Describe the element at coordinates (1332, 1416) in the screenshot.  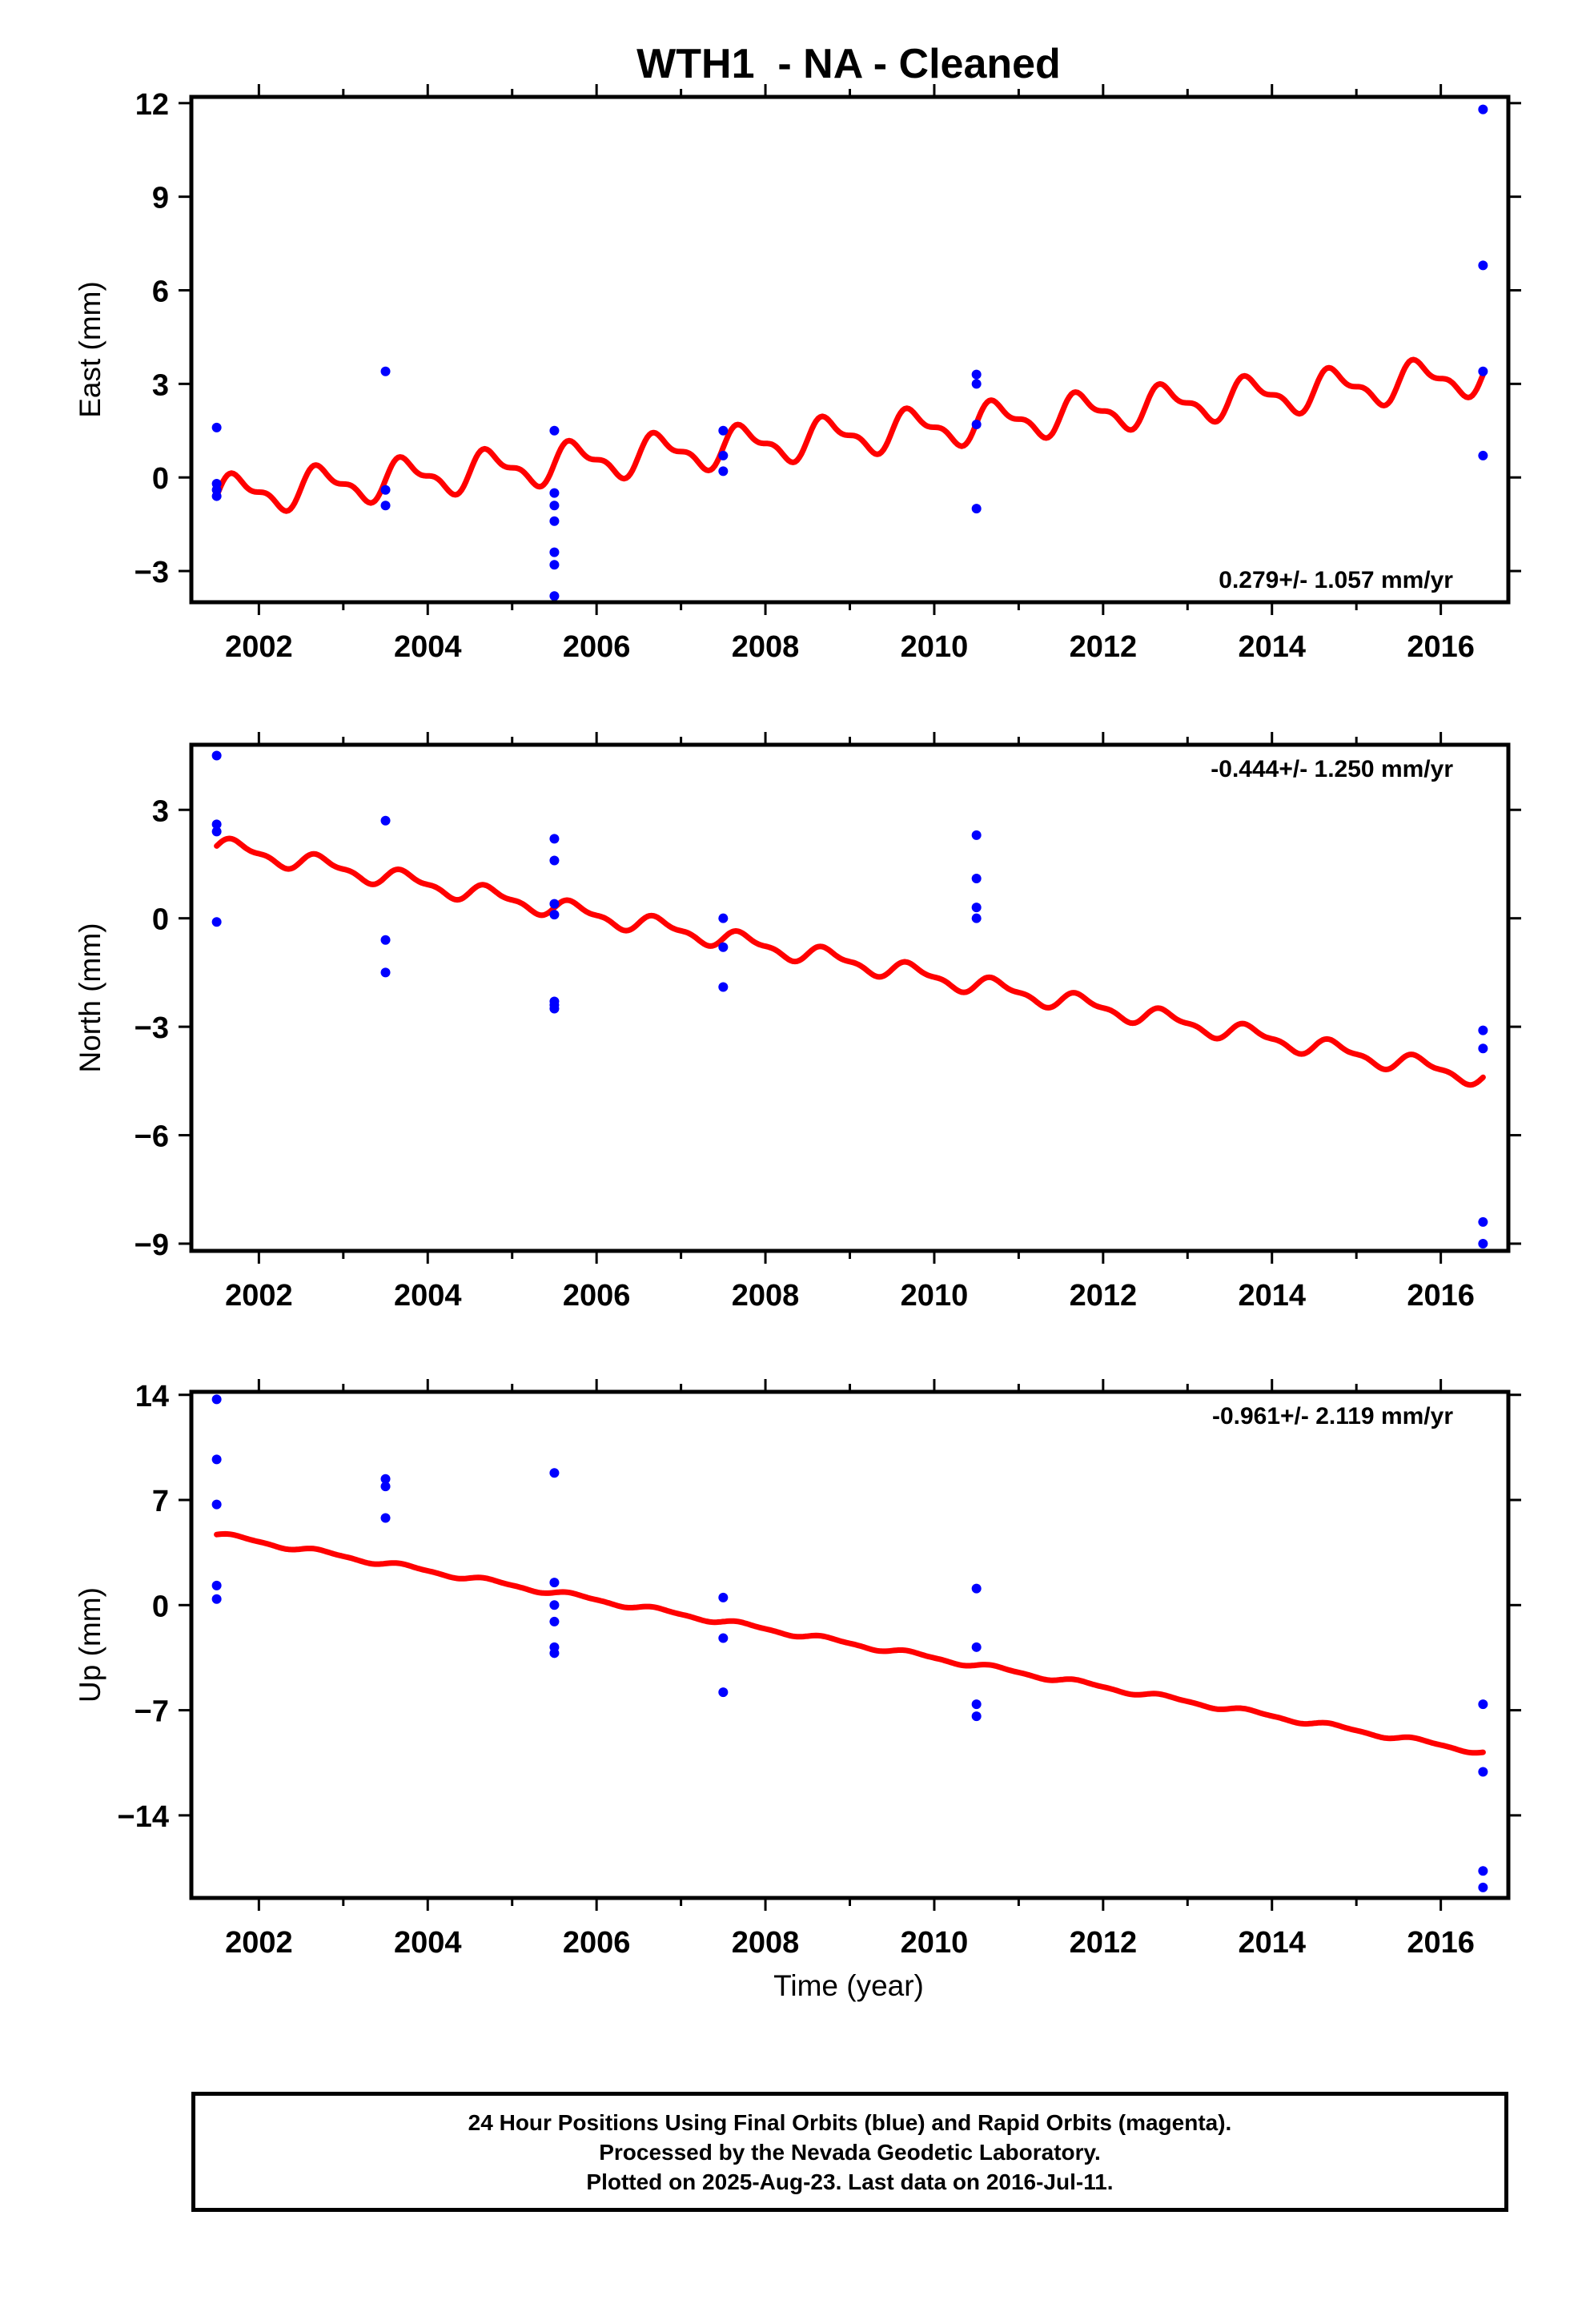
I see `up-rate-label: -0.961+/- 2.119 mm/yr` at that location.